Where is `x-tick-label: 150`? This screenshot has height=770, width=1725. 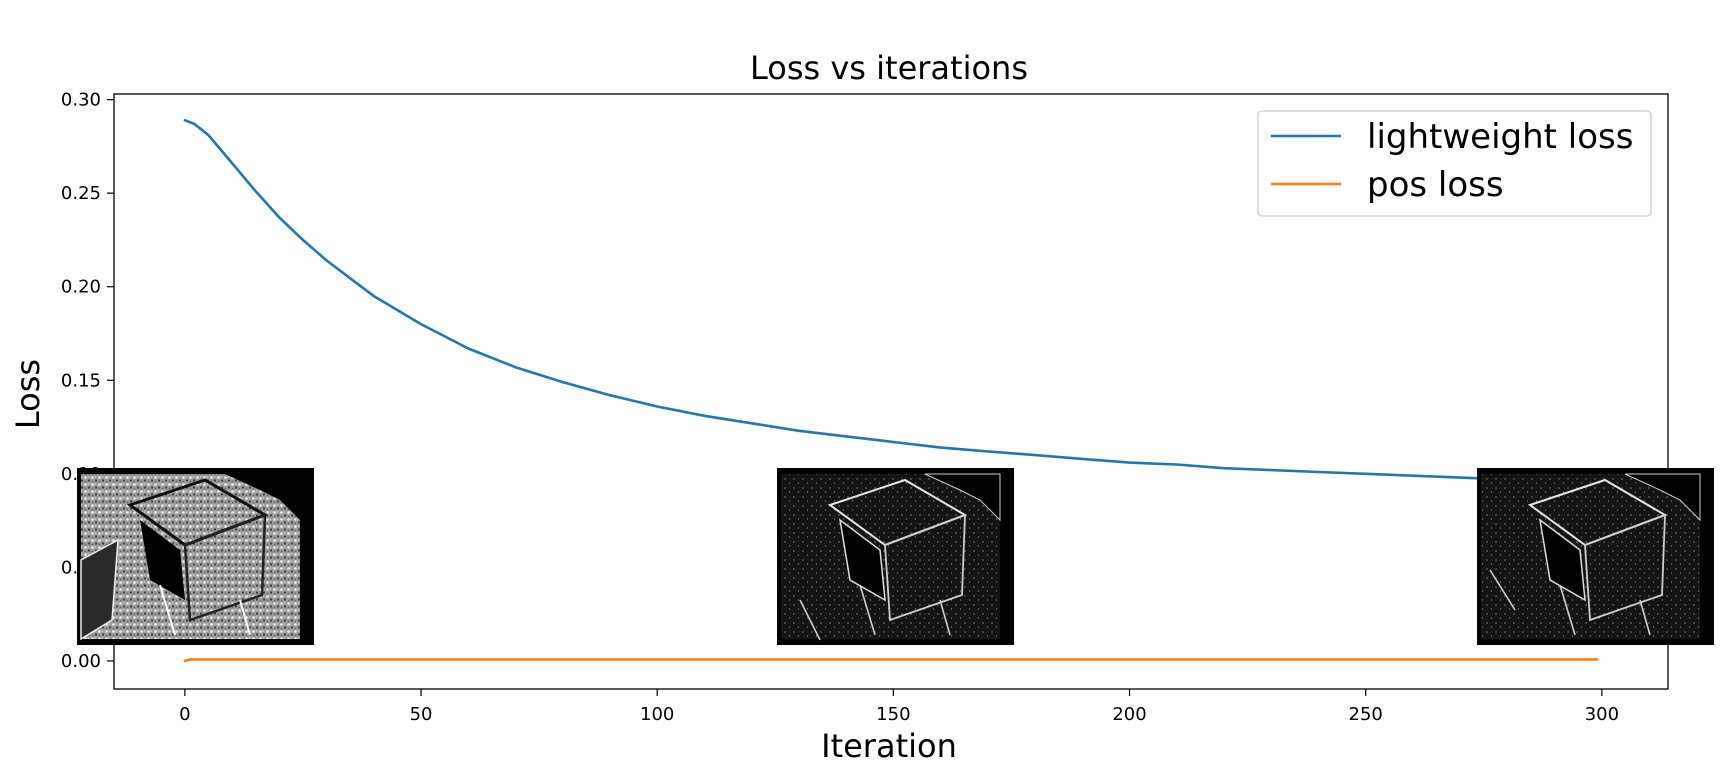
x-tick-label: 150 is located at coordinates (893, 714).